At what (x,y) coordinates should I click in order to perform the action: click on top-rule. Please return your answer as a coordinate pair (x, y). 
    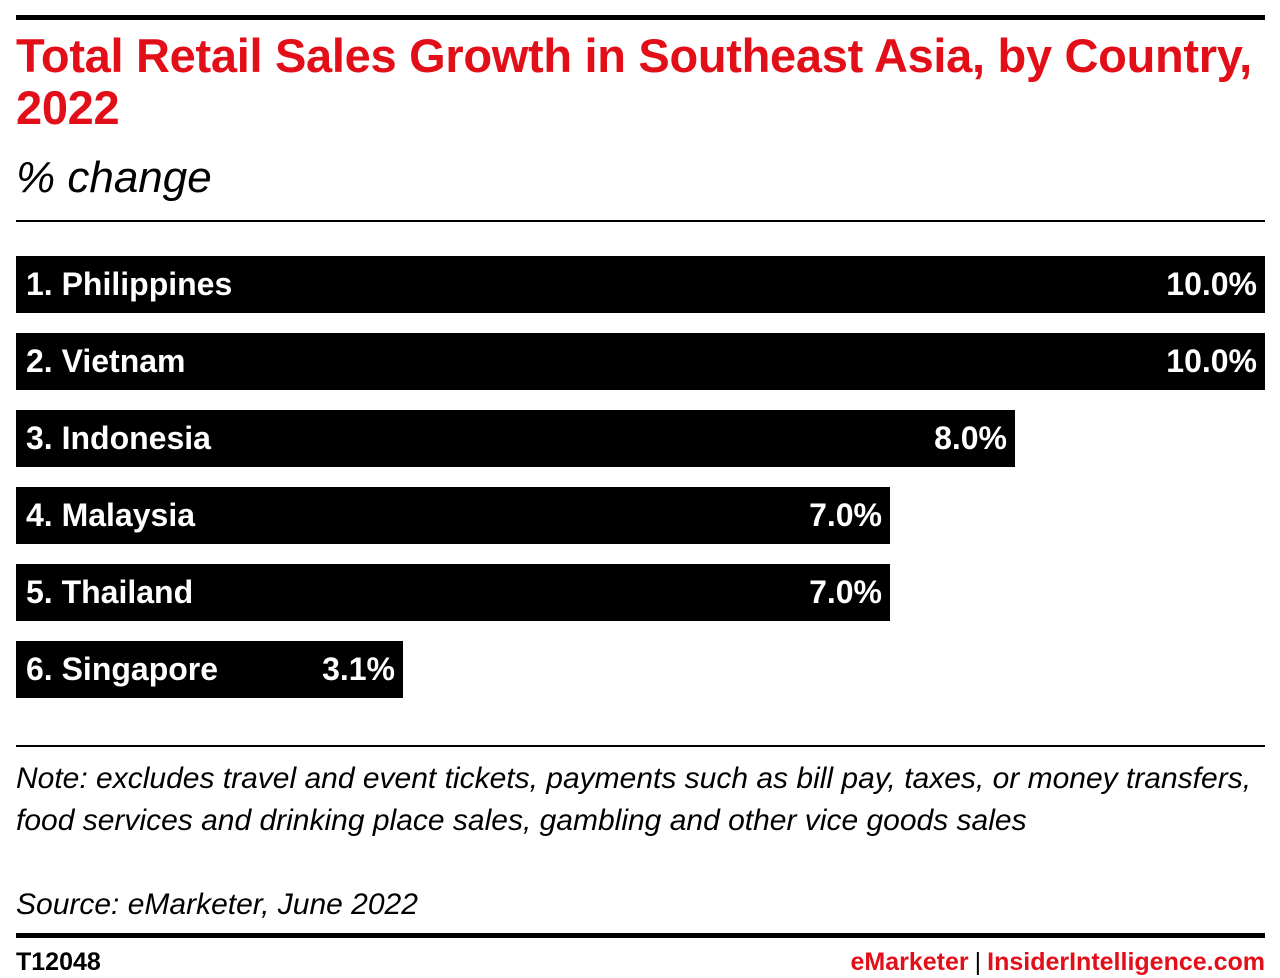
    Looking at the image, I should click on (640, 17).